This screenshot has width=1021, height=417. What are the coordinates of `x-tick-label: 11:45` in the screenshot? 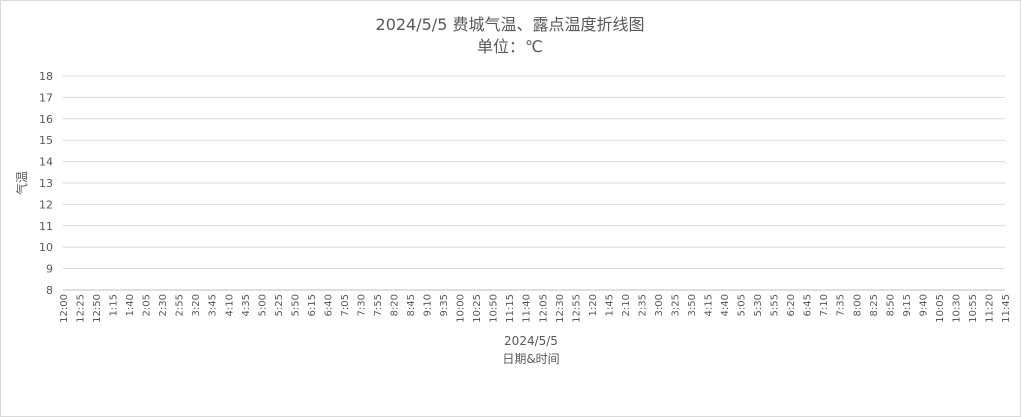 It's located at (1006, 308).